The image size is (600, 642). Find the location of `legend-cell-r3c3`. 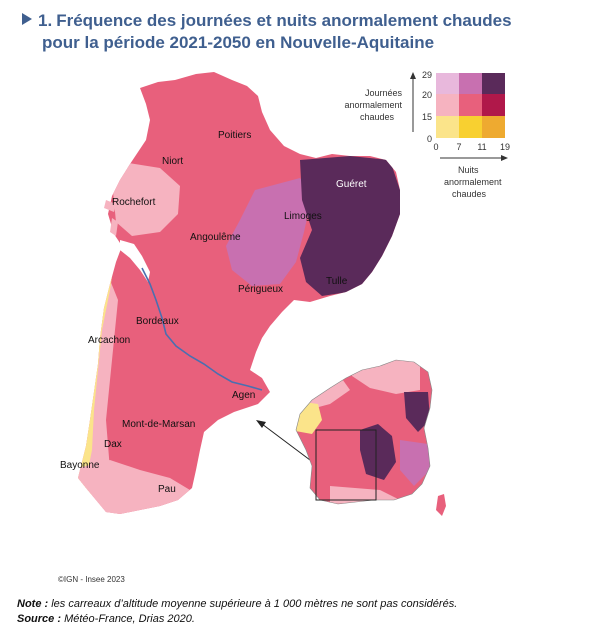

legend-cell-r3c3 is located at coordinates (493, 127).